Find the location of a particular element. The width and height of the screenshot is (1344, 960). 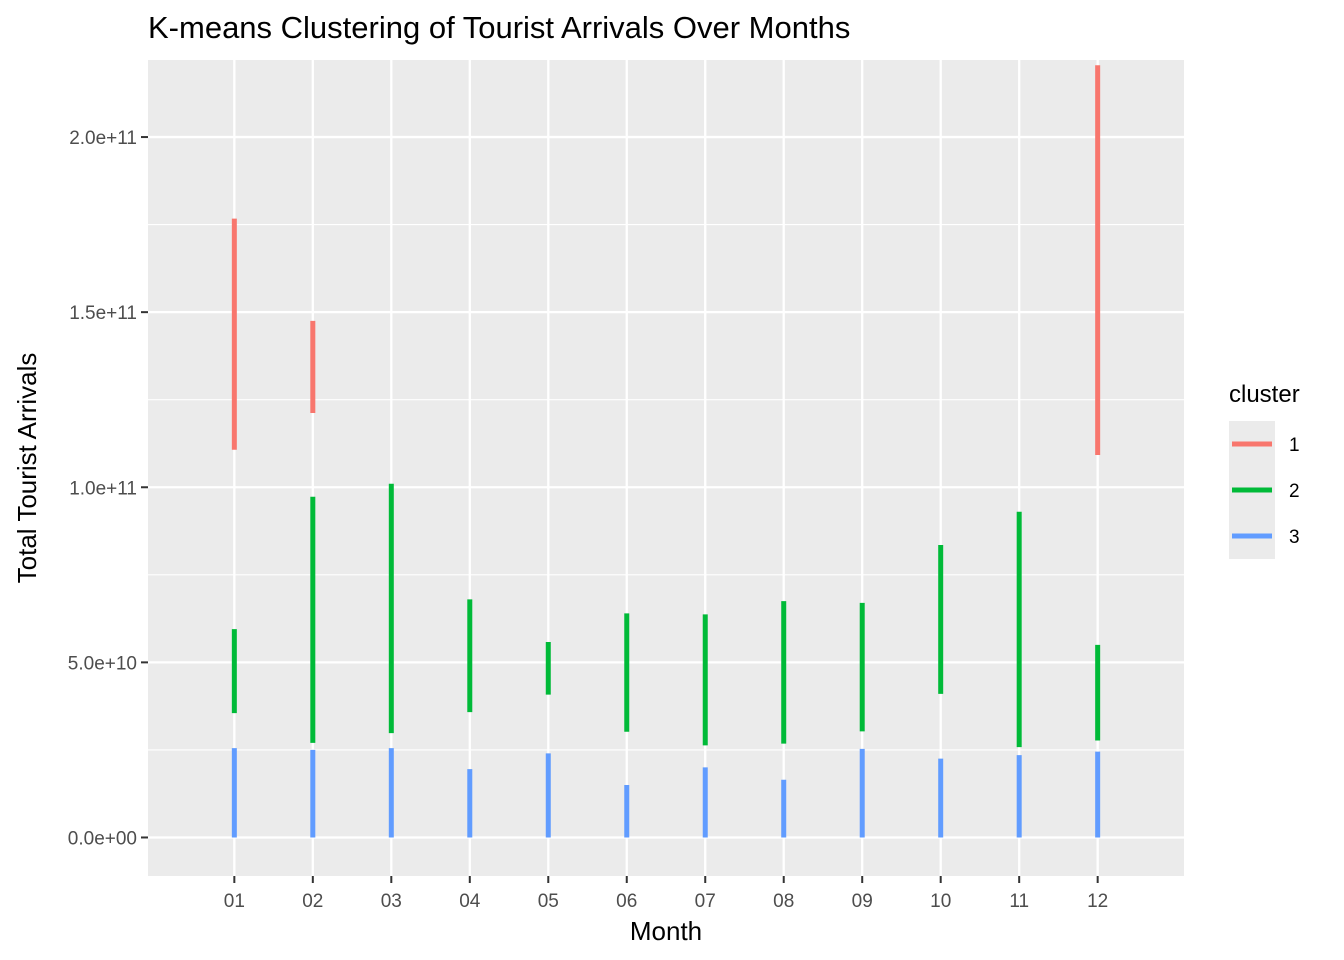

y-tick-label: 2.0e+11 is located at coordinates (103, 138).